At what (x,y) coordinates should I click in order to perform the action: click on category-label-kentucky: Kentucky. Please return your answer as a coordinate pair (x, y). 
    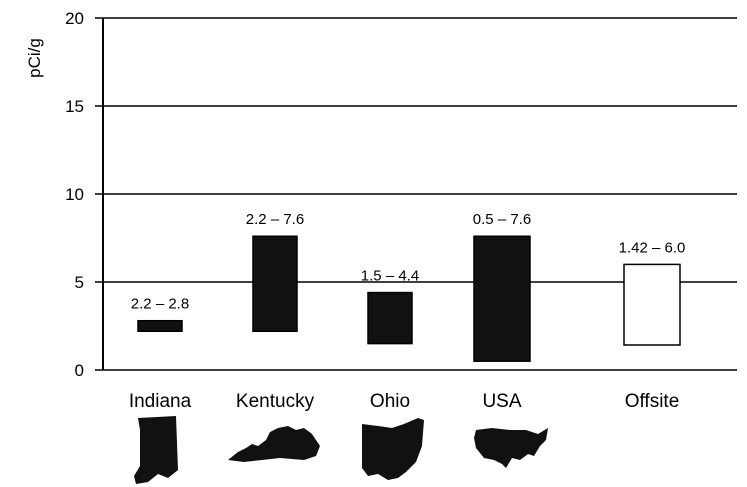
    Looking at the image, I should click on (275, 401).